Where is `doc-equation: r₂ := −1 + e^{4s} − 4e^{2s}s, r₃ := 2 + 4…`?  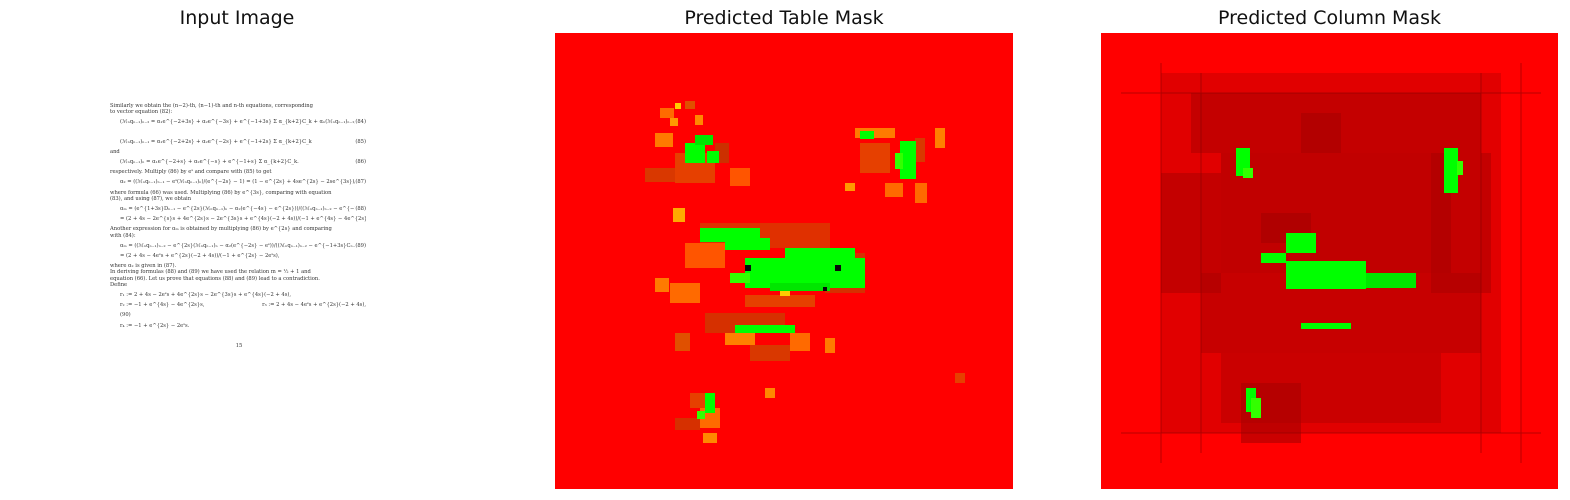 doc-equation: r₂ := −1 + e^{4s} − 4e^{2s}s, r₃ := 2 + 4… is located at coordinates (243, 305).